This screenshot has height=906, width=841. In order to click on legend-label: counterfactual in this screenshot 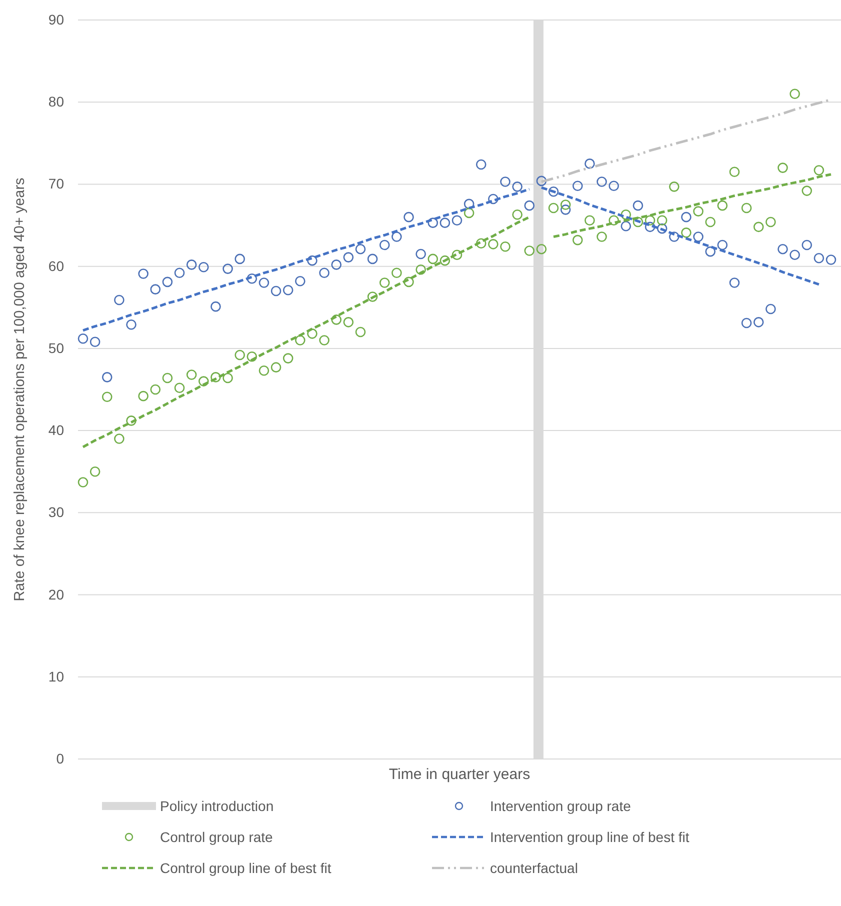, I will do `click(534, 868)`.